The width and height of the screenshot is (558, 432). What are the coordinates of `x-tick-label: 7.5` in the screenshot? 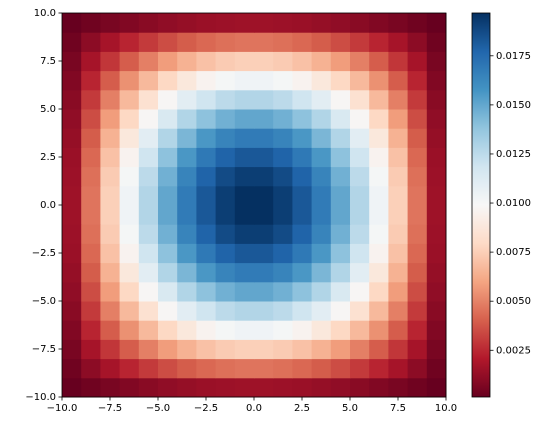 It's located at (398, 408).